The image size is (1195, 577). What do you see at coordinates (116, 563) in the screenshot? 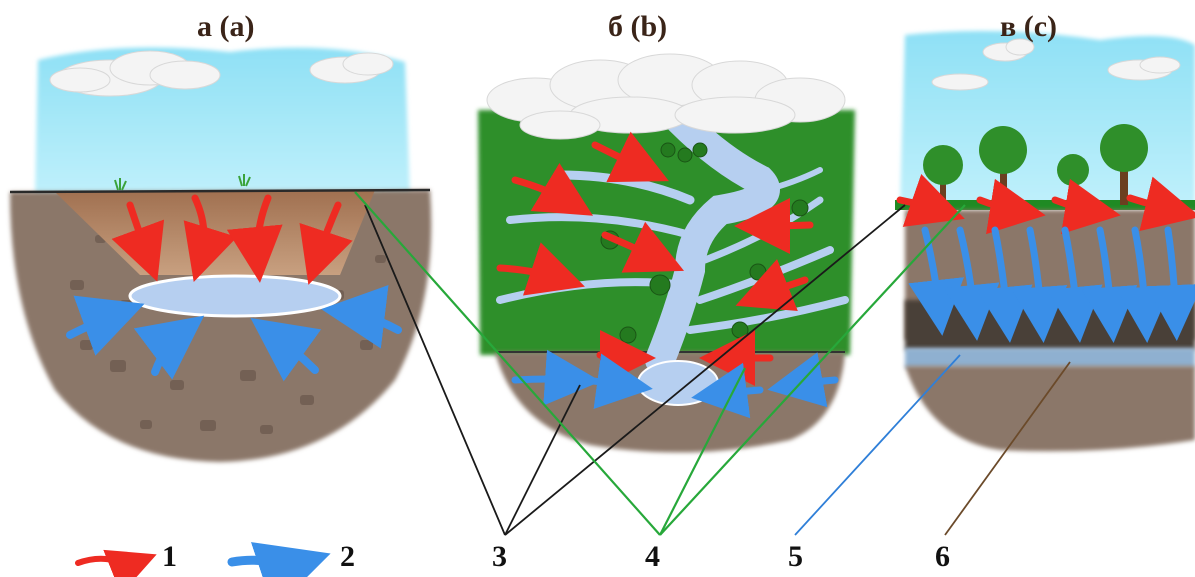
I see `legend-surface-flow-arrow-icon` at bounding box center [116, 563].